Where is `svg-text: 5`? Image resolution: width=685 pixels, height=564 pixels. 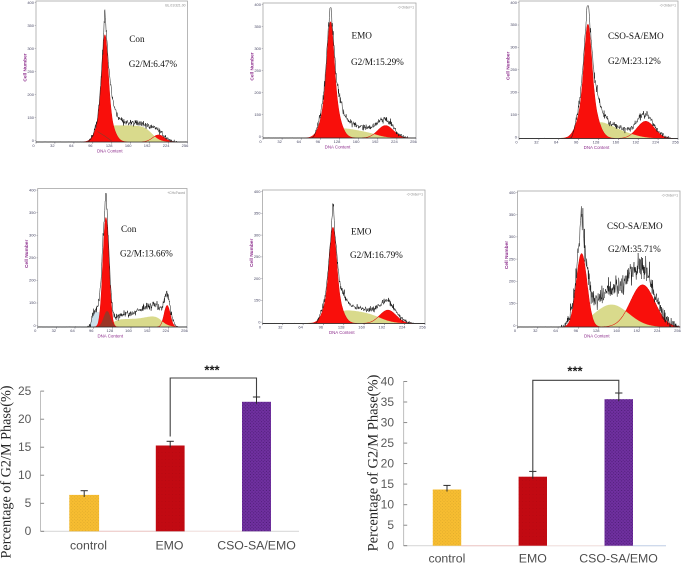 svg-text: 5 is located at coordinates (28, 503).